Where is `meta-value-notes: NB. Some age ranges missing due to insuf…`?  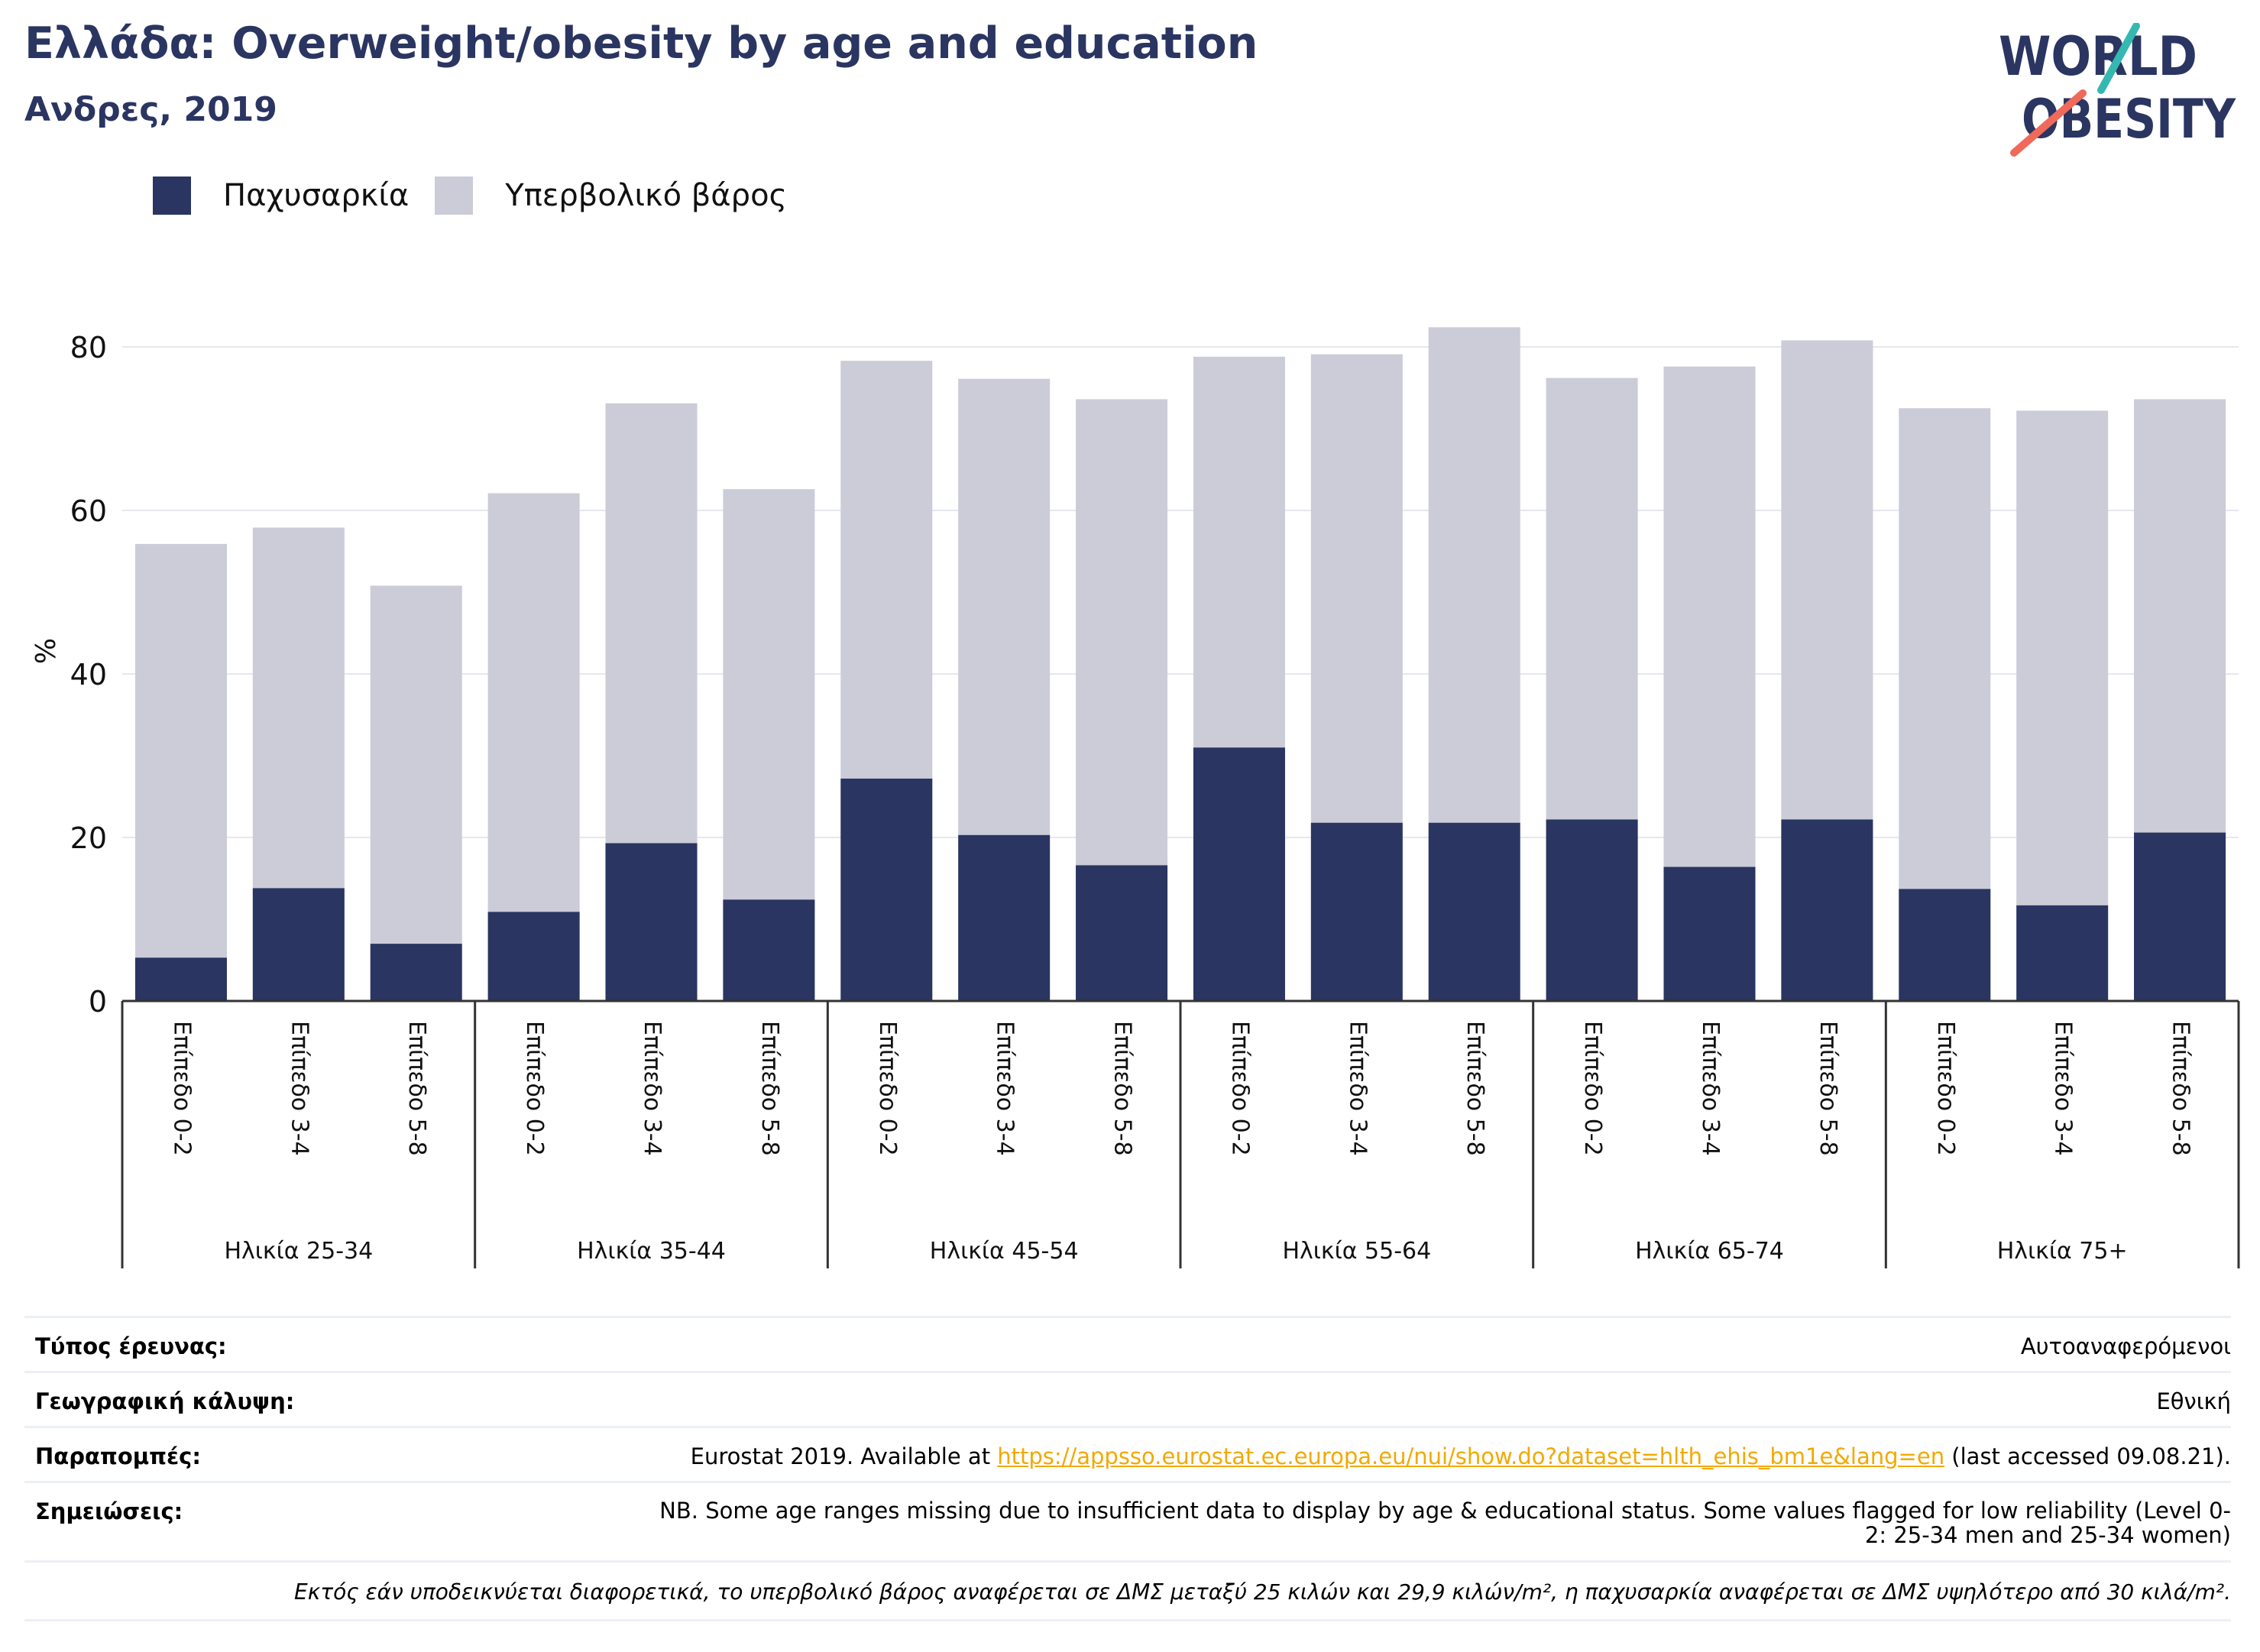
meta-value-notes: NB. Some age ranges missing due to insuf… is located at coordinates (1445, 1521).